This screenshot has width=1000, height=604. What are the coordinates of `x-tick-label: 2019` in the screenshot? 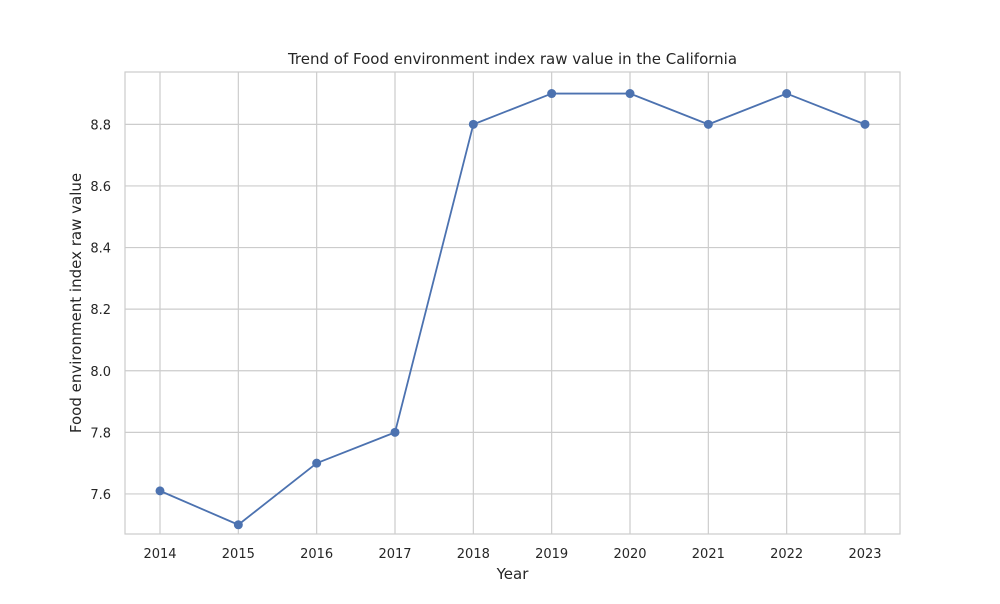 It's located at (551, 554).